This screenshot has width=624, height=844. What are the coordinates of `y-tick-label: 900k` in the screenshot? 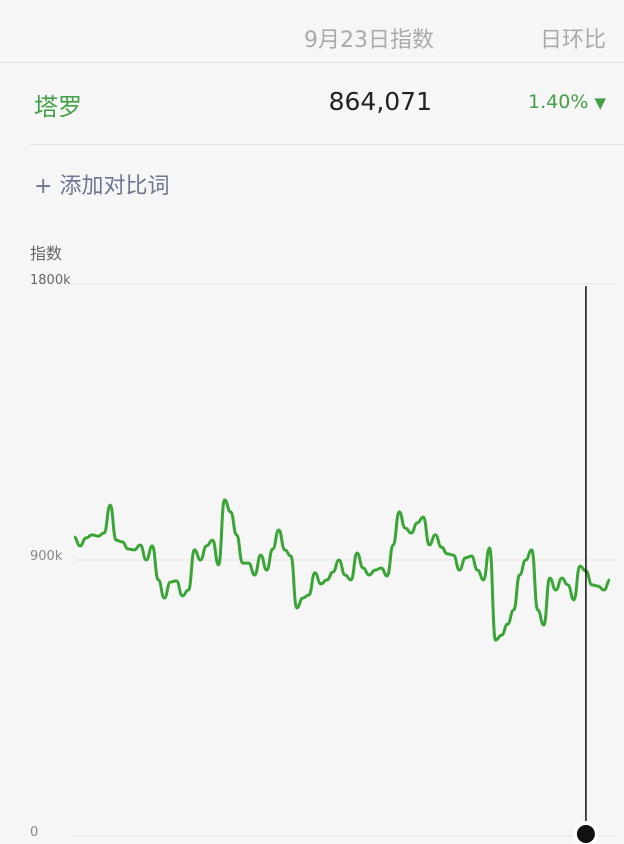 It's located at (46, 556).